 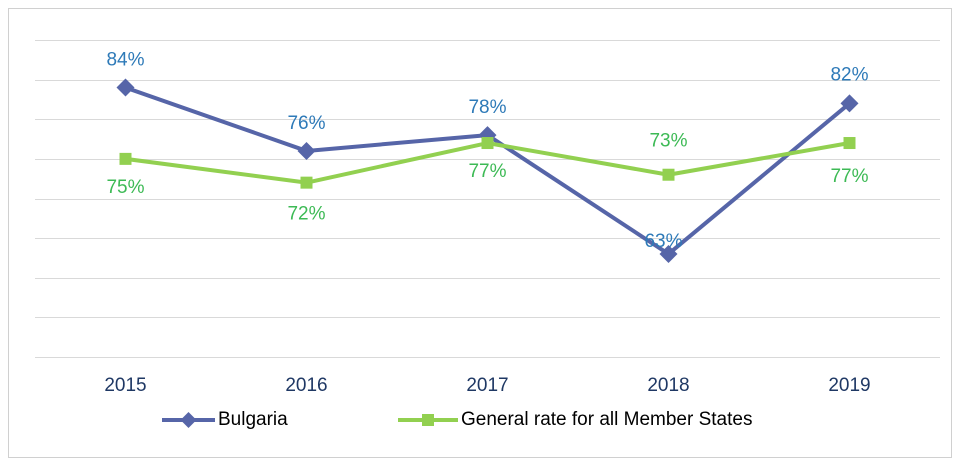 I want to click on legend-label: Bulgaria, so click(x=253, y=419).